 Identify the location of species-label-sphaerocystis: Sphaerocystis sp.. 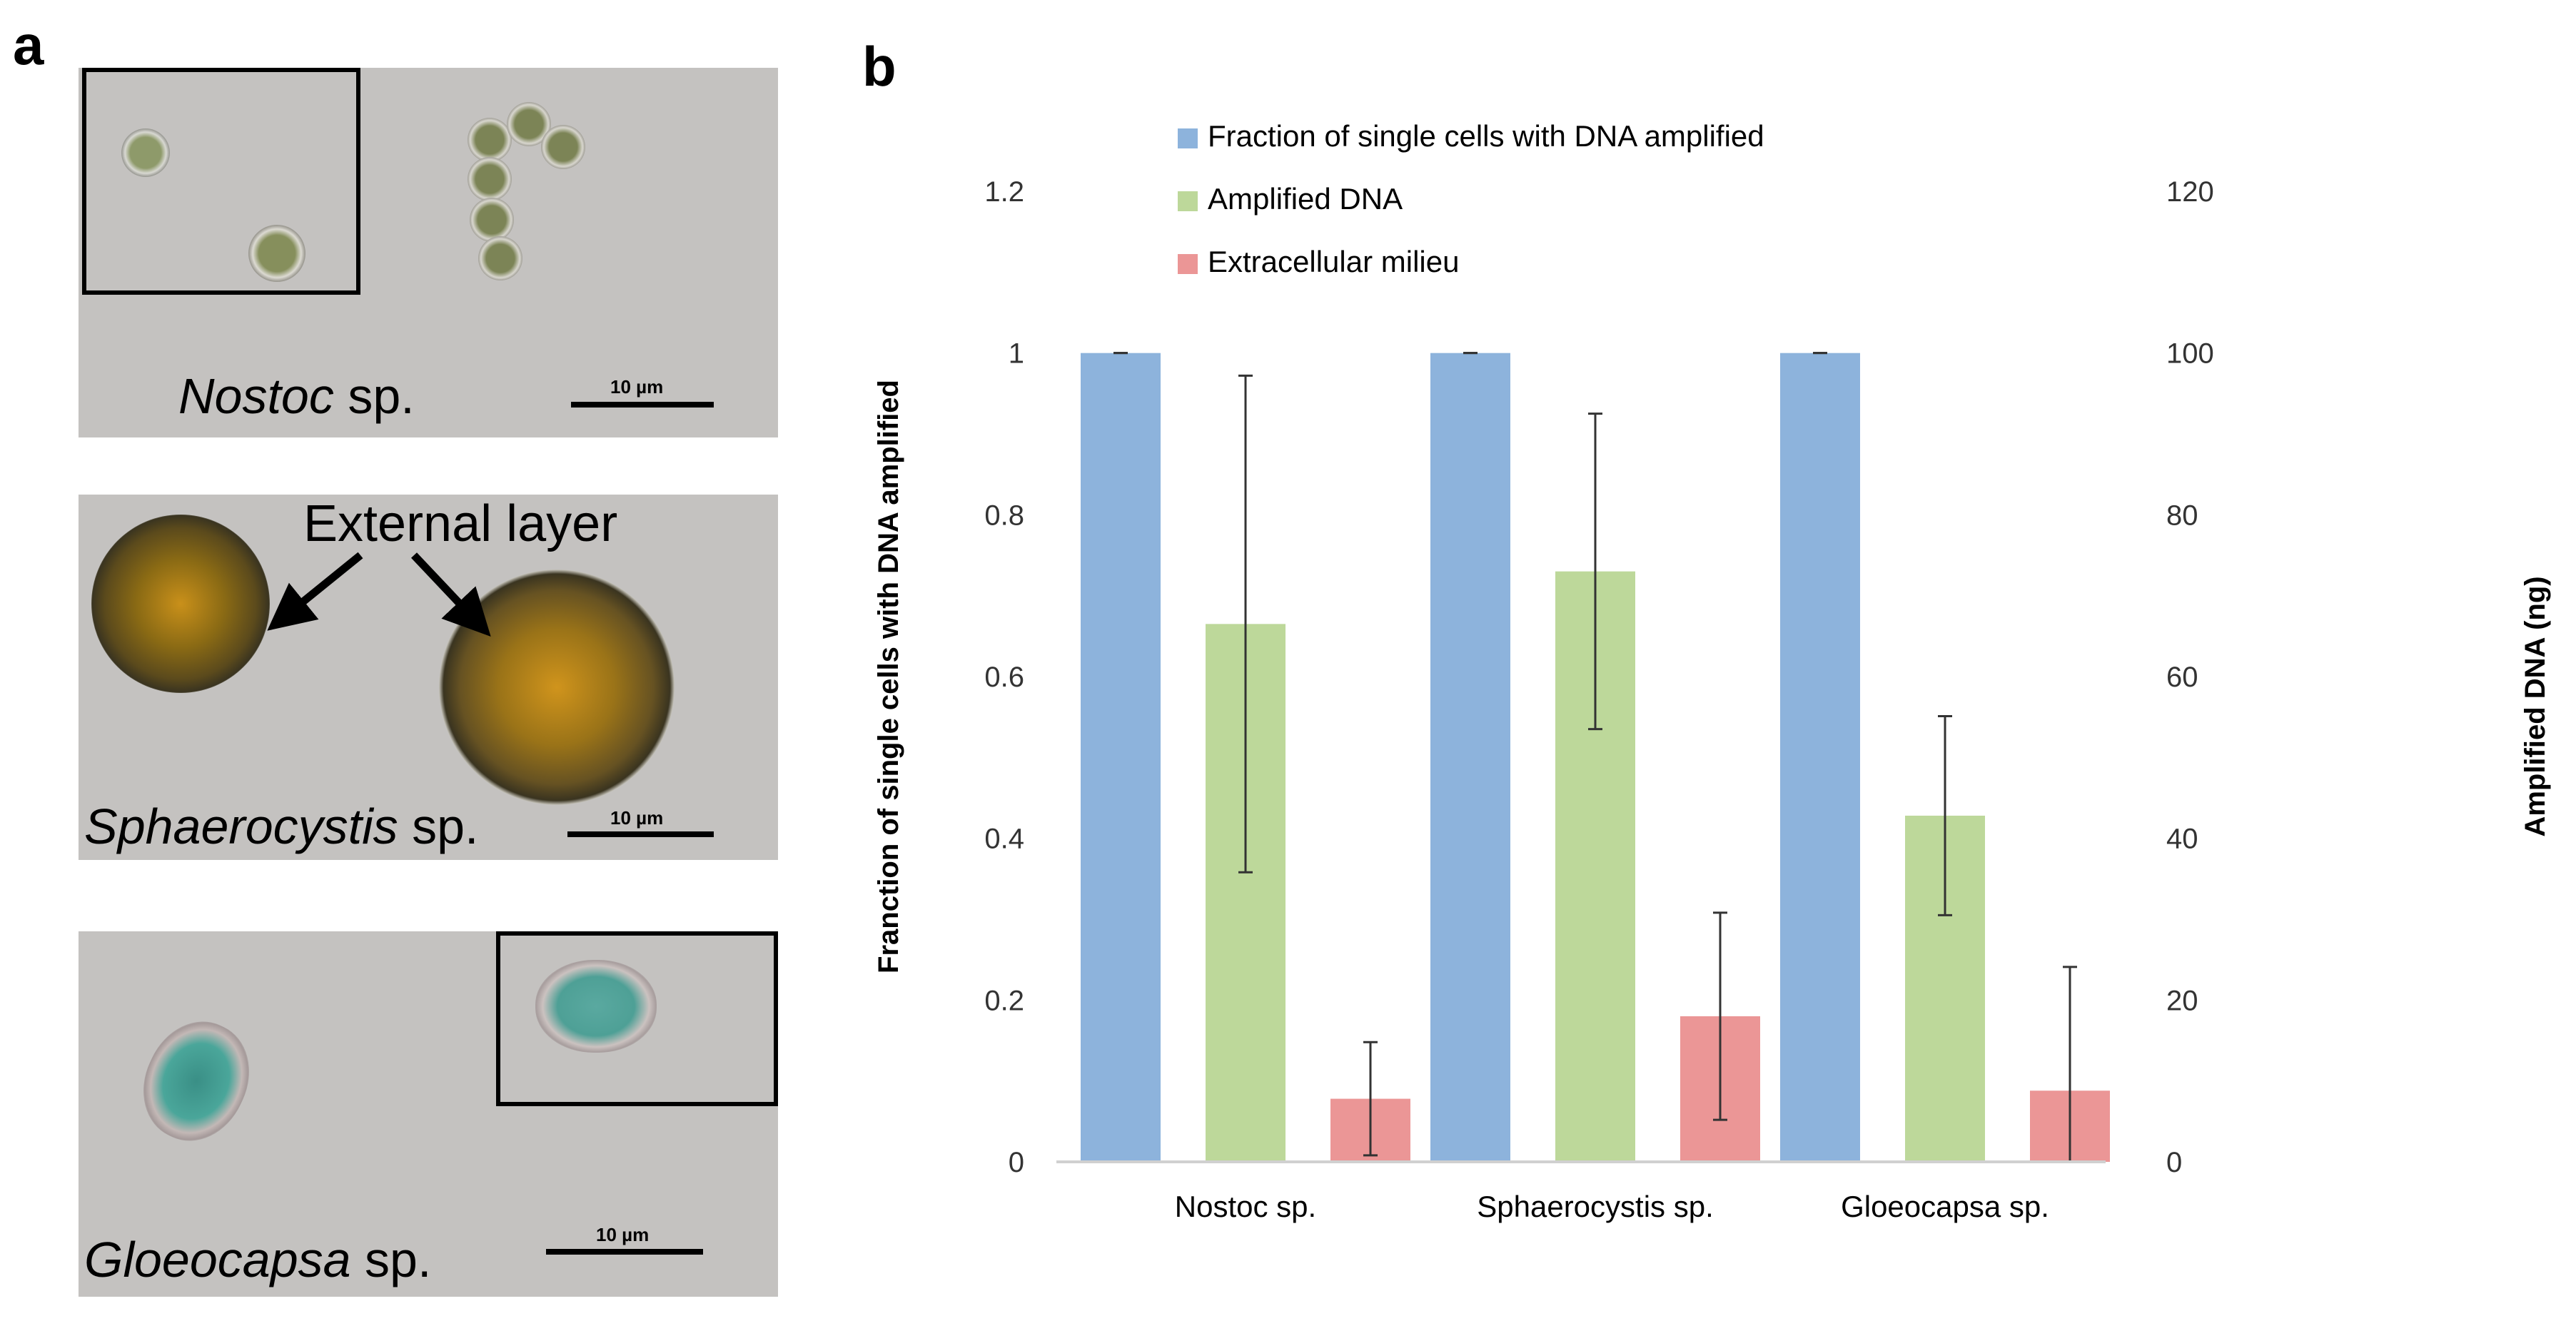
(281, 826).